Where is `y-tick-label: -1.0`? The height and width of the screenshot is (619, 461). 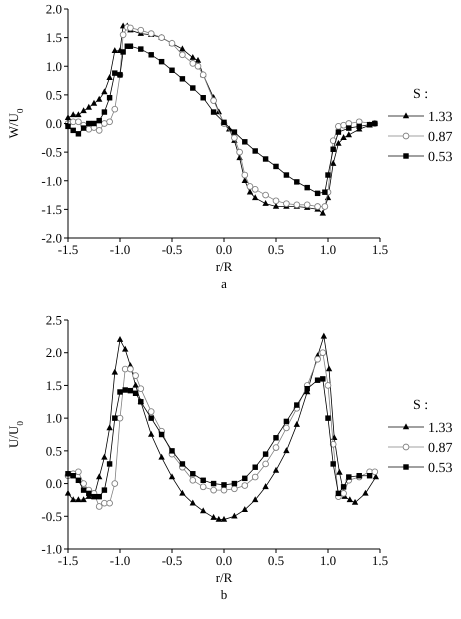 y-tick-label: -1.0 is located at coordinates (51, 180).